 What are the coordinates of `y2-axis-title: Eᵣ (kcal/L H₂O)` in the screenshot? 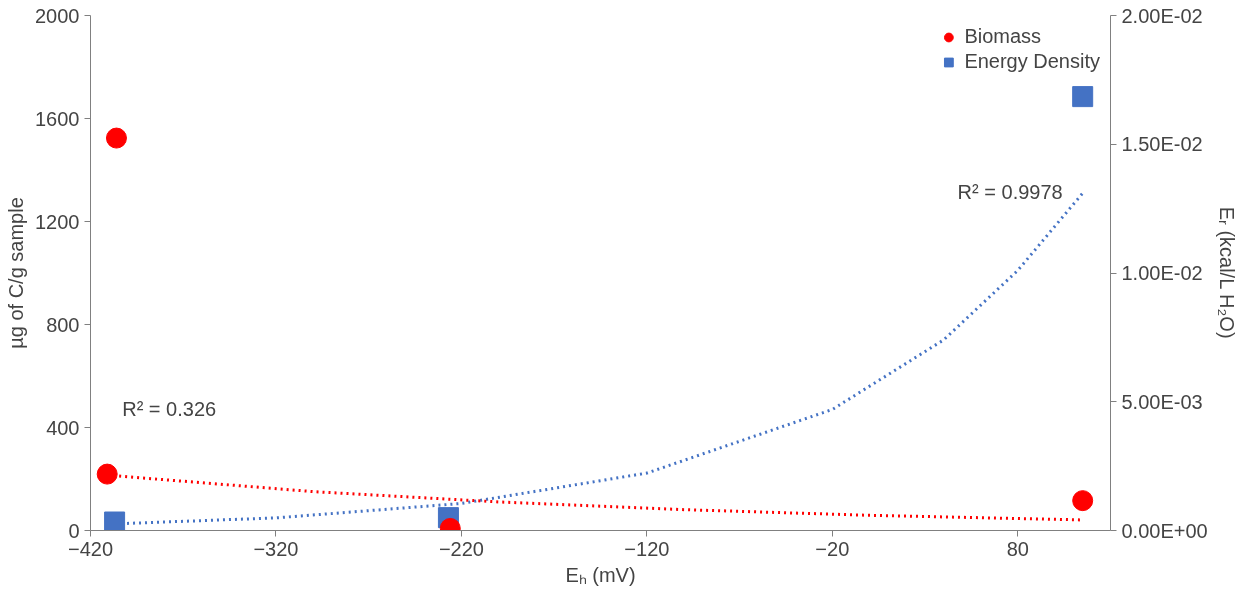 It's located at (1226, 272).